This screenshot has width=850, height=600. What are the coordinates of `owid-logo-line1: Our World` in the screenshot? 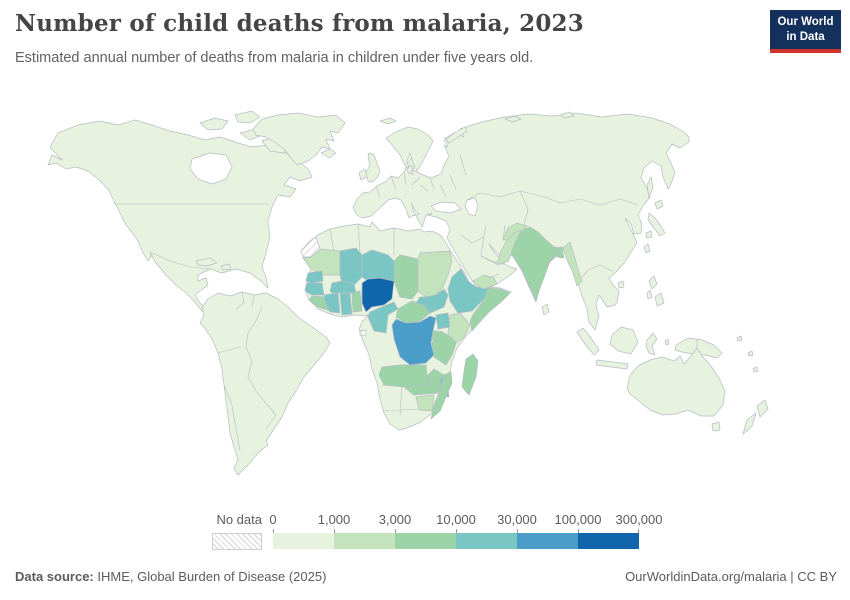 It's located at (805, 21).